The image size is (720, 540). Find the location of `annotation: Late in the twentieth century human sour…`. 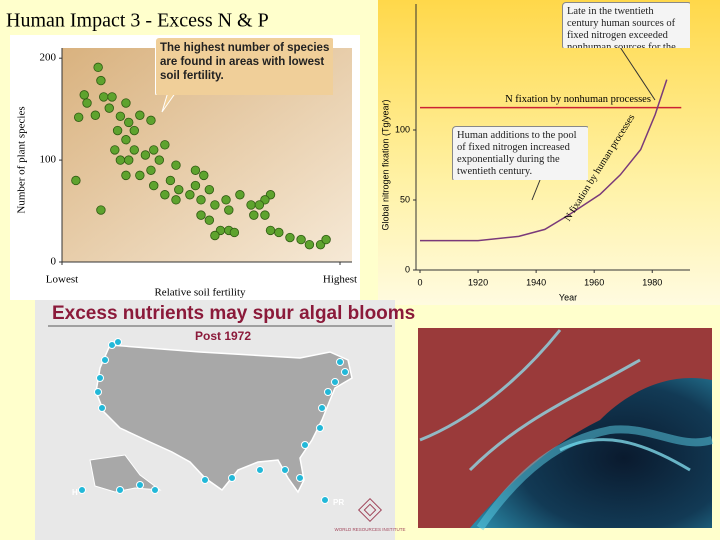

annotation: Late in the twentieth century human sour… is located at coordinates (626, 25).